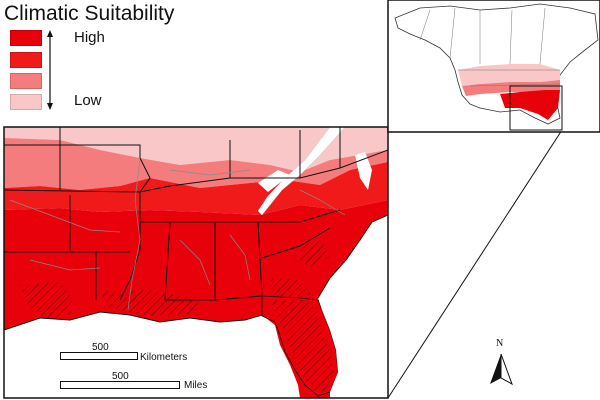 The width and height of the screenshot is (600, 400). I want to click on scale-mi-value: 500, so click(120, 376).